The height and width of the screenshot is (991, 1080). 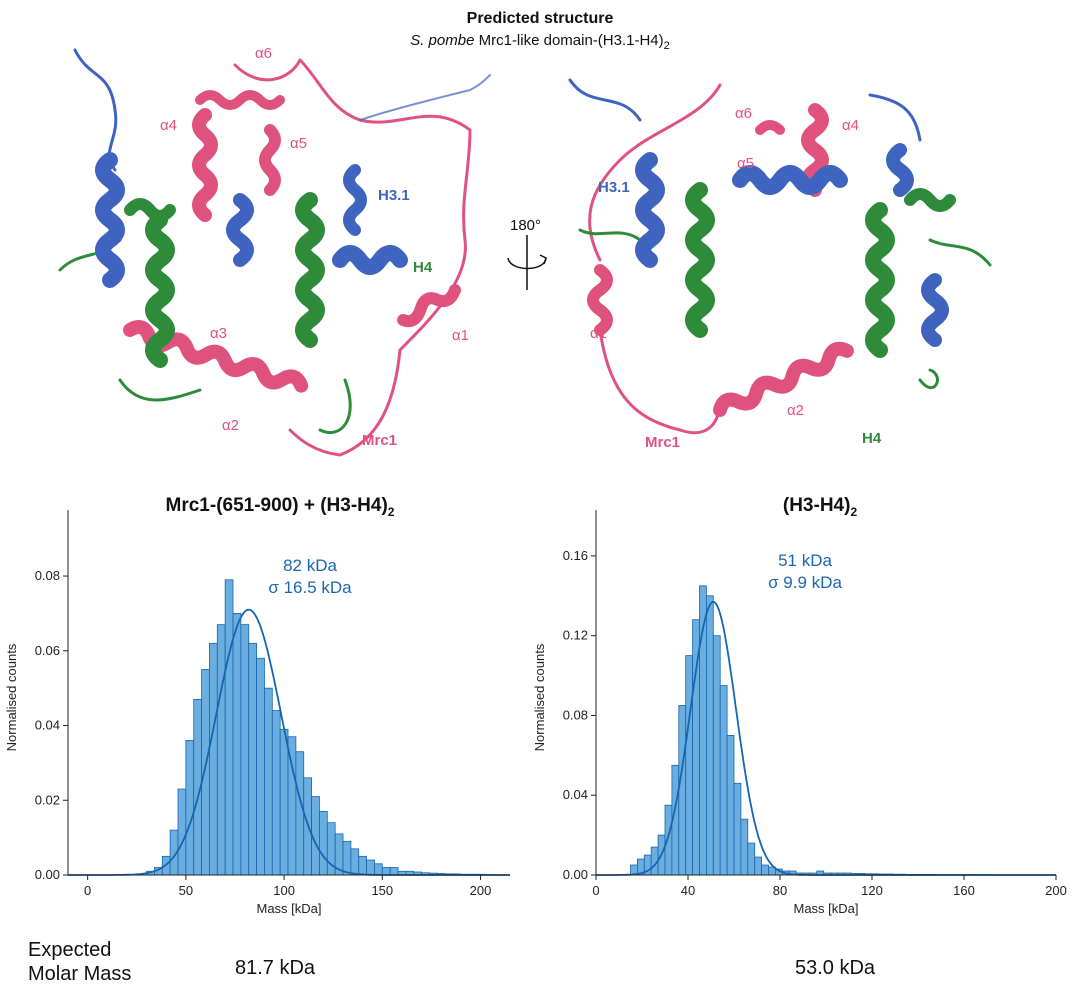 What do you see at coordinates (835, 968) in the screenshot?
I see `right-expected-mass: 53.0 kDa` at bounding box center [835, 968].